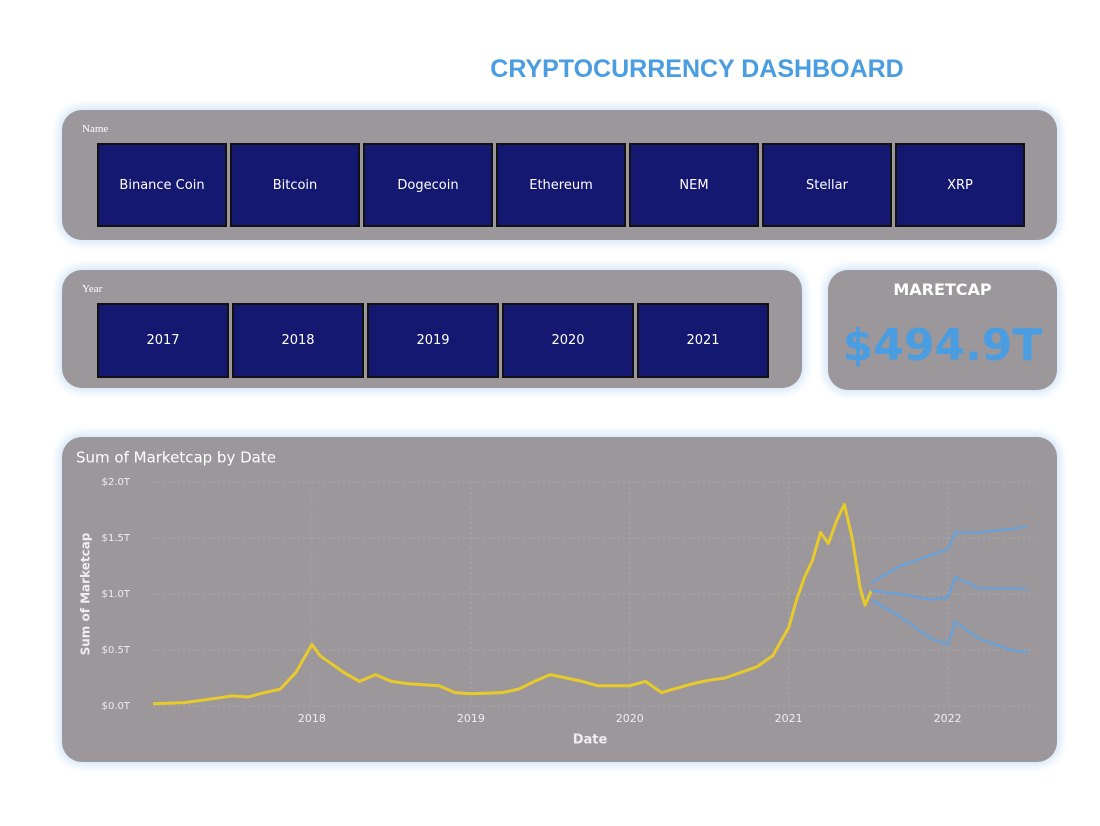  What do you see at coordinates (948, 718) in the screenshot?
I see `x-tick-label: 2022` at bounding box center [948, 718].